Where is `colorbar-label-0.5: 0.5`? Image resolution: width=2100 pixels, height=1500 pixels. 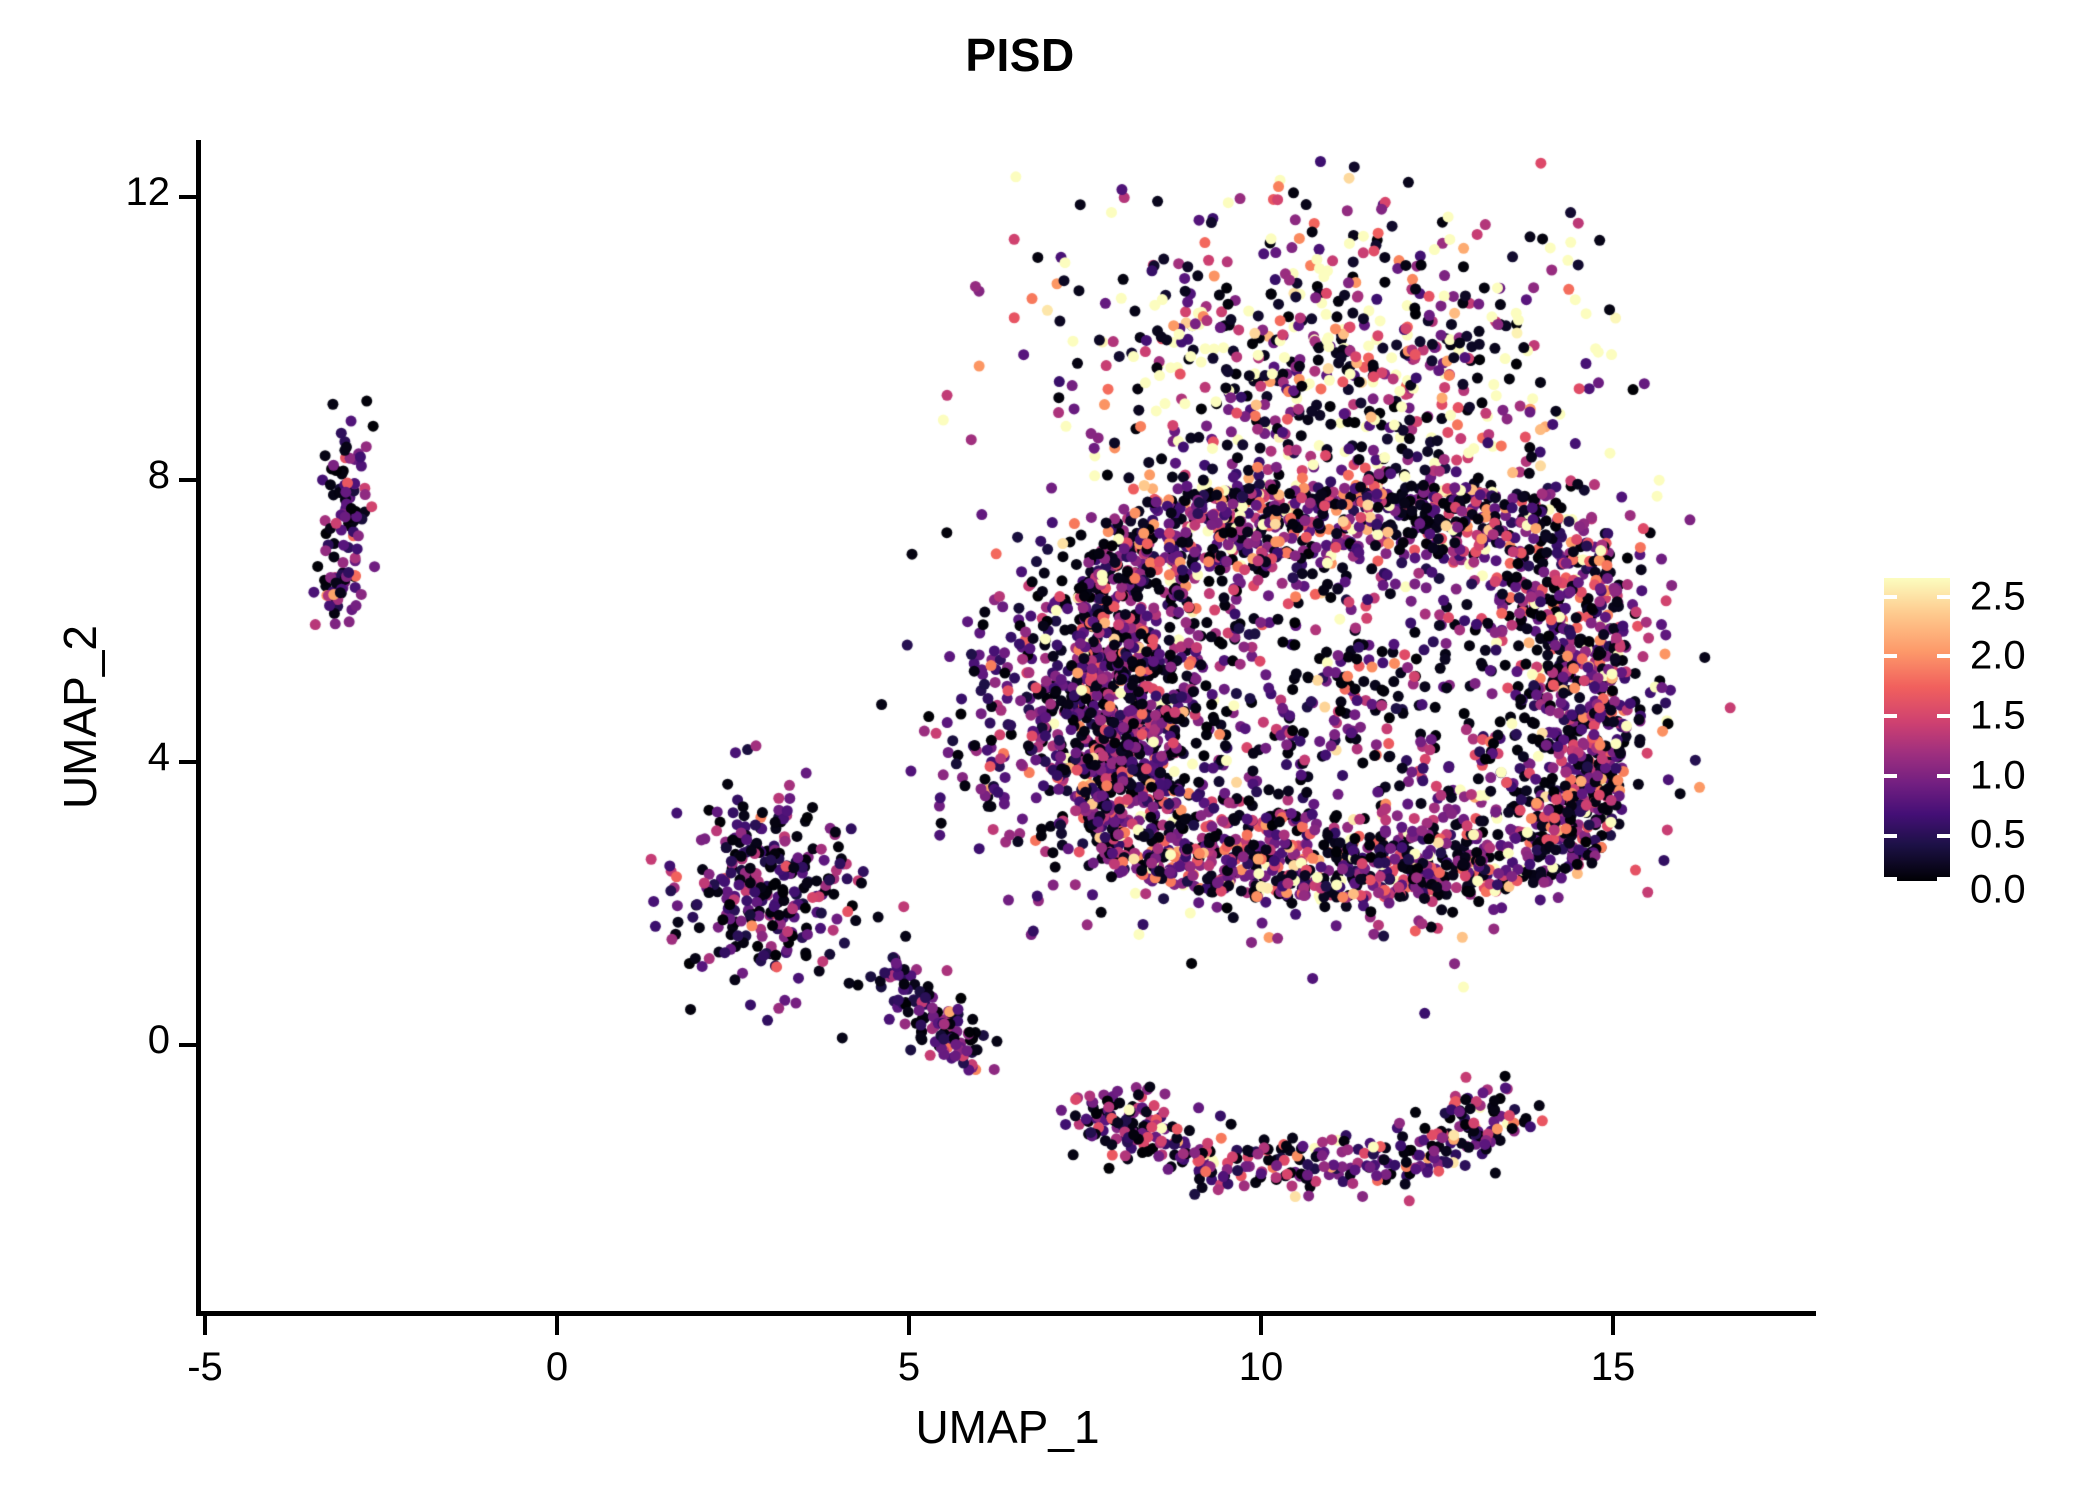 colorbar-label-0.5: 0.5 is located at coordinates (1998, 834).